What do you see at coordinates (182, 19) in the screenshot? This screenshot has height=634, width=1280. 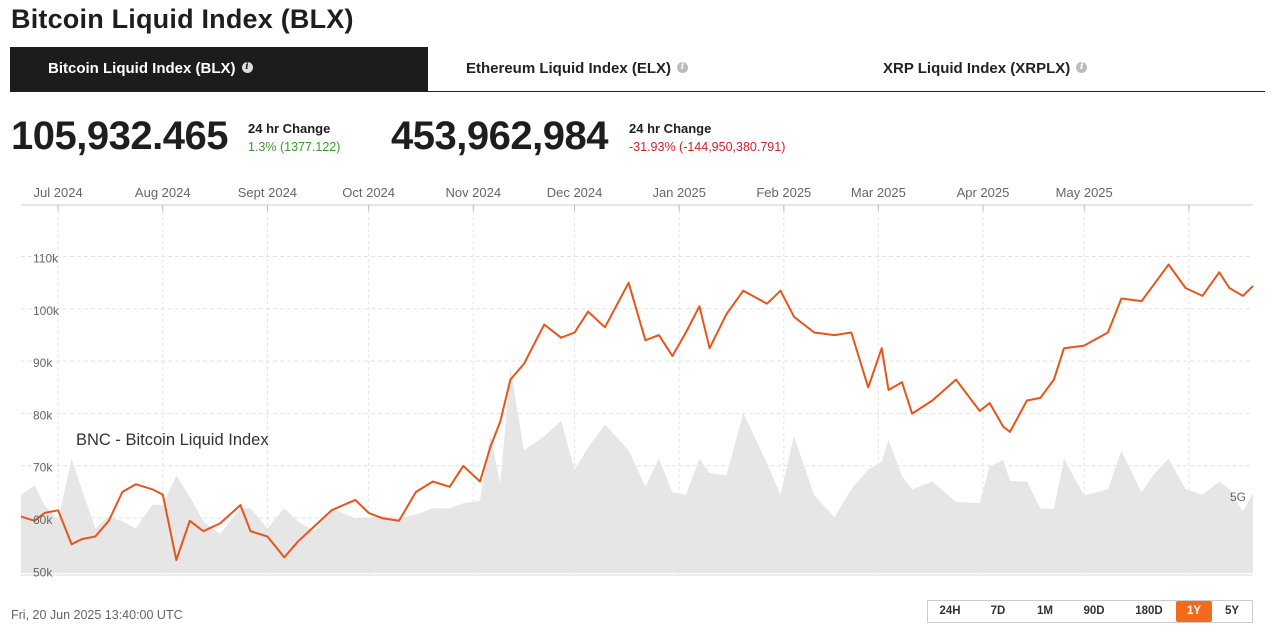 I see `page-title: Bitcoin Liquid Index (BLX)` at bounding box center [182, 19].